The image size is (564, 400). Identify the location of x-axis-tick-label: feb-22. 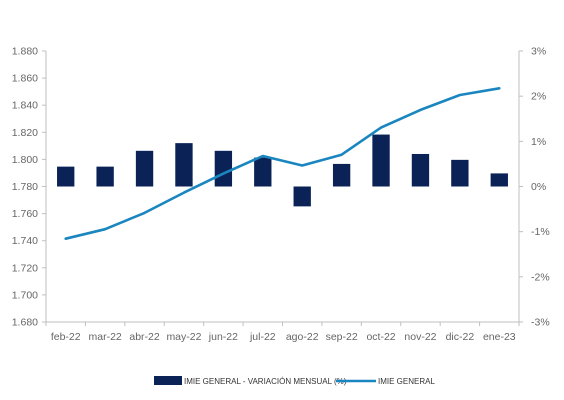
(66, 337).